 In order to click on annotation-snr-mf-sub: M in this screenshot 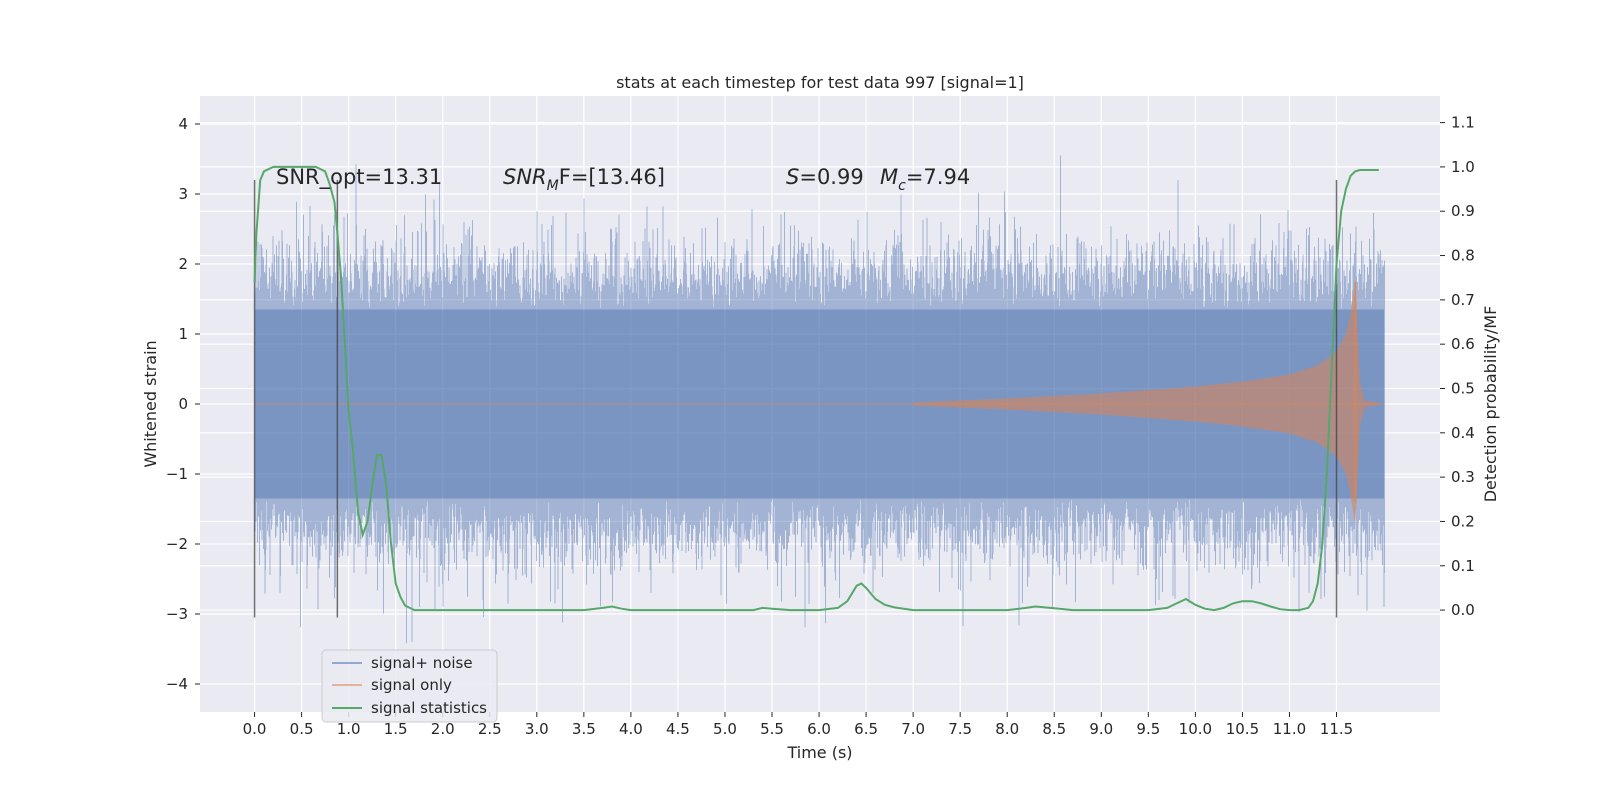, I will do `click(553, 186)`.